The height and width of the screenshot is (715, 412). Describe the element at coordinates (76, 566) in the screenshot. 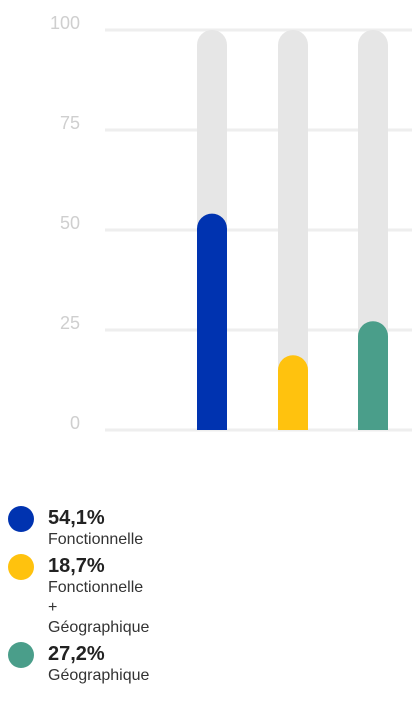

I see `legend-value: 18,7%` at that location.